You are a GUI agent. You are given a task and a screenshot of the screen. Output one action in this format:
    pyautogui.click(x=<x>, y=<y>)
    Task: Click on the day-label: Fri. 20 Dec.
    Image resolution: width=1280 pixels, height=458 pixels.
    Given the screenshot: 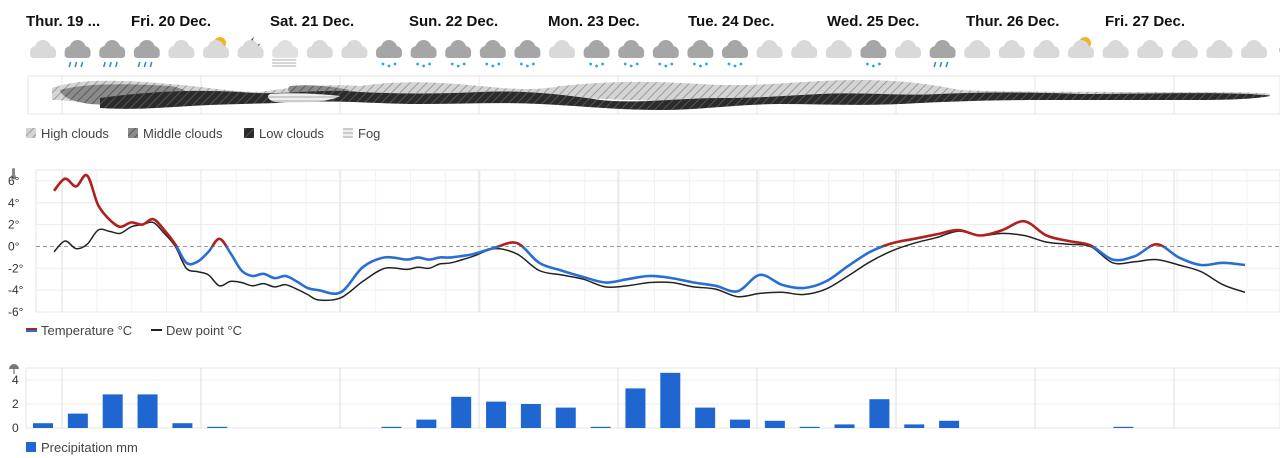 What is the action you would take?
    pyautogui.click(x=171, y=21)
    